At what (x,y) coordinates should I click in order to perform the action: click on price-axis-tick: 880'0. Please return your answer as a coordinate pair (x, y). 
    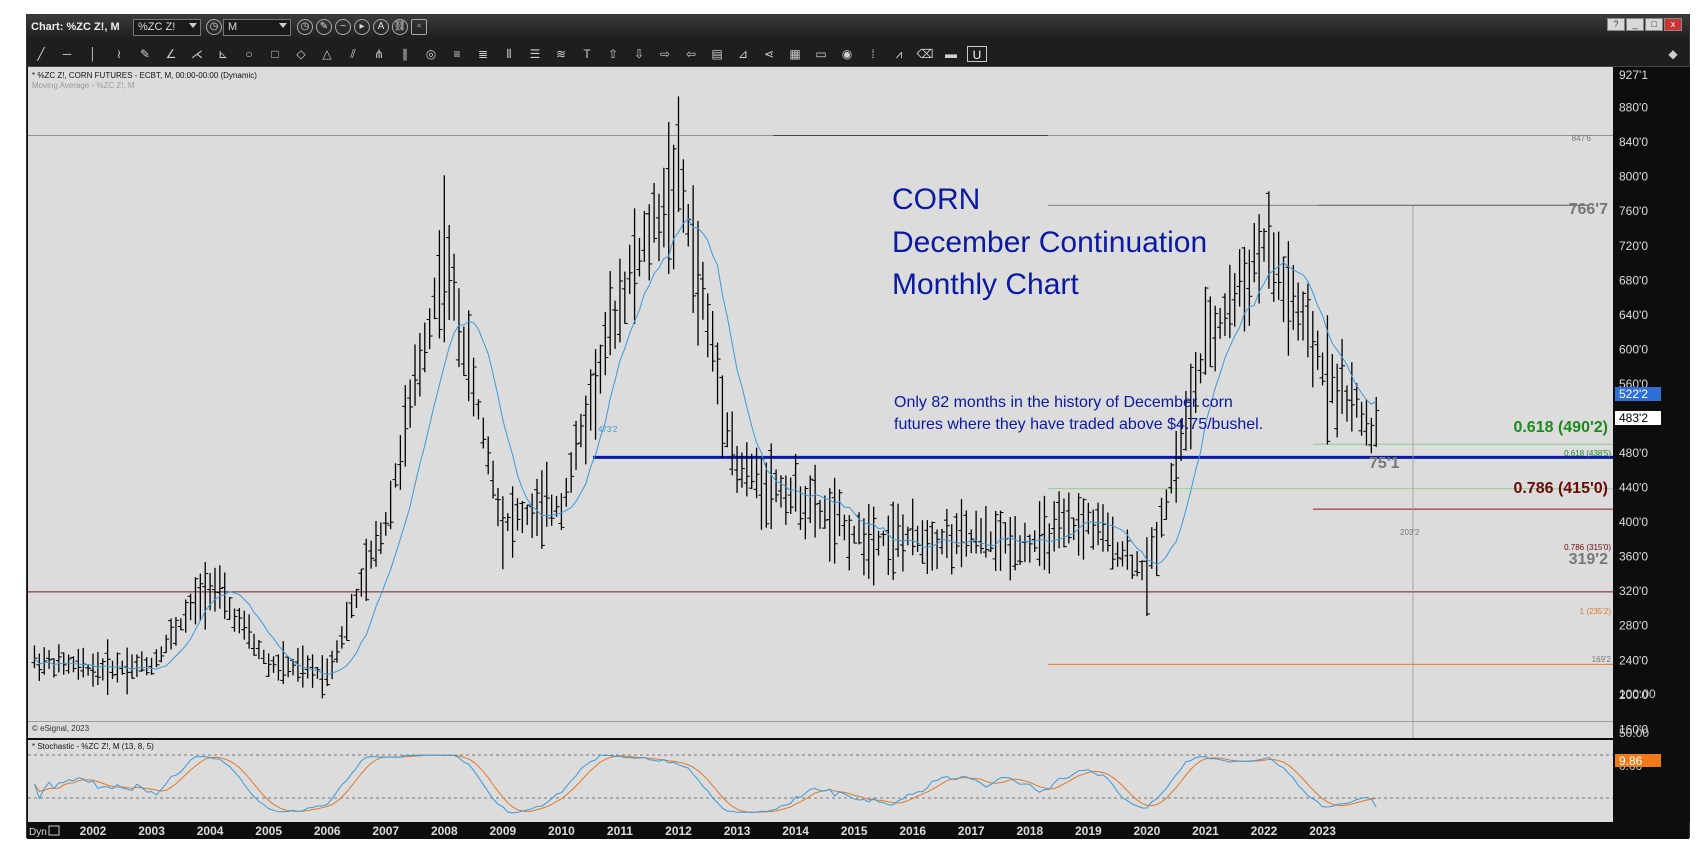
    Looking at the image, I should click on (1633, 108).